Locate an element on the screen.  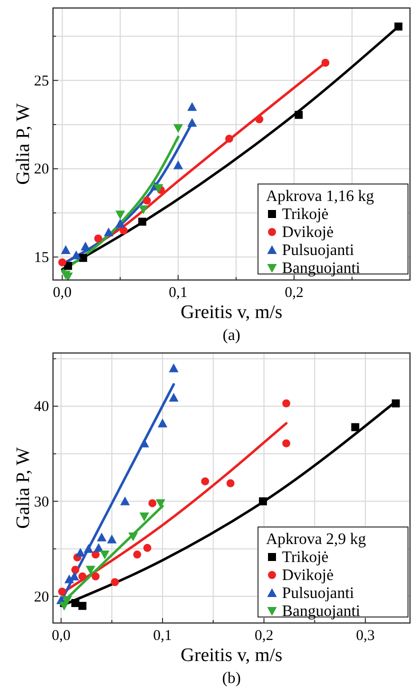
y-tick-label: 25 is located at coordinates (41, 81).